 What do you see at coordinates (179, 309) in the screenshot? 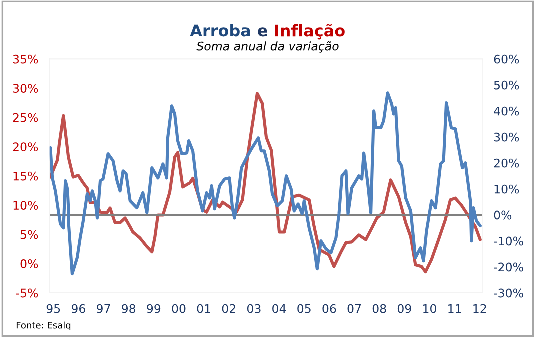
I see `x-tick-label: 00` at bounding box center [179, 309].